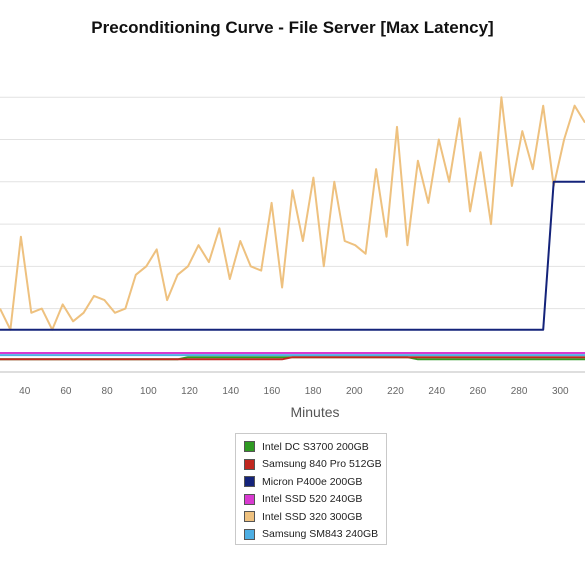 The image size is (585, 567). What do you see at coordinates (148, 391) in the screenshot?
I see `x-tick-label: 100` at bounding box center [148, 391].